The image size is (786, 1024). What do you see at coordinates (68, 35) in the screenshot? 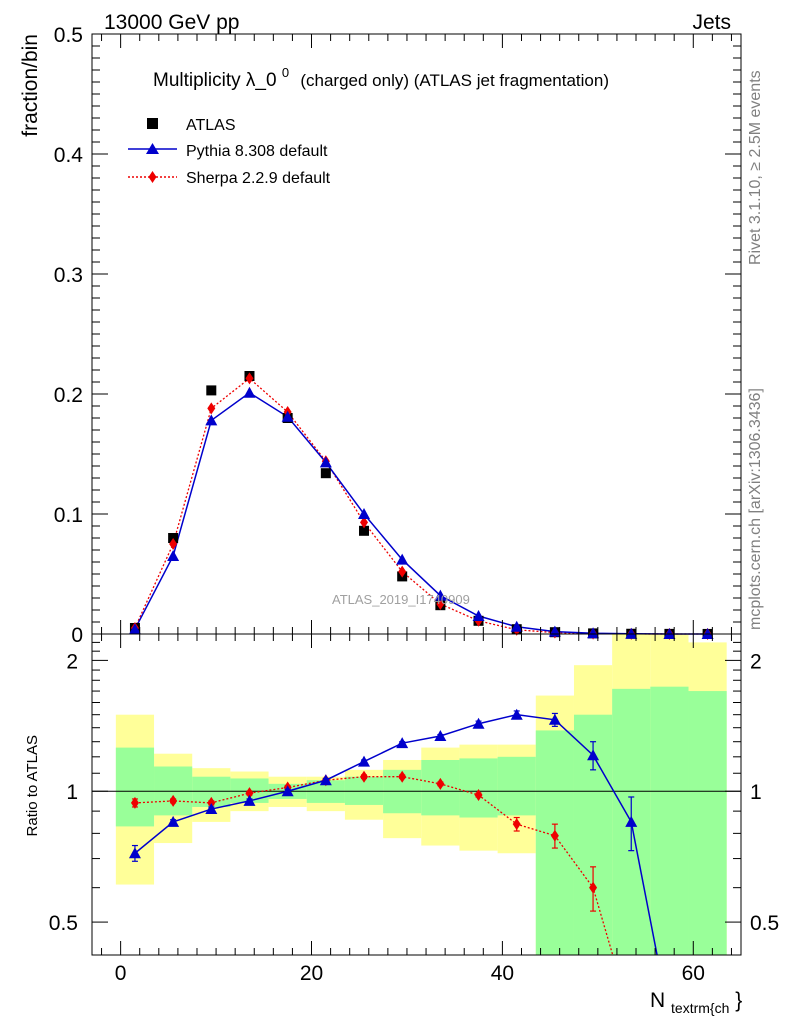
I see `main-y-tick-label: 0.5` at bounding box center [68, 35].